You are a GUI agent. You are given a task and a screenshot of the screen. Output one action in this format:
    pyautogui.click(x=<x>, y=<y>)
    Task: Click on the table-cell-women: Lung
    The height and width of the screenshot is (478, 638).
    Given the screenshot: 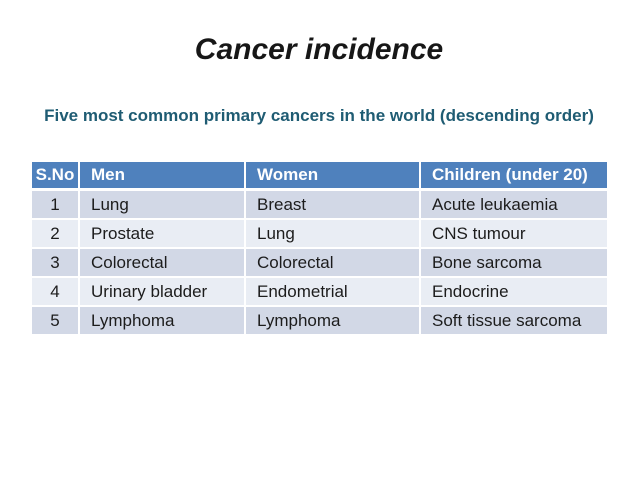 What is the action you would take?
    pyautogui.click(x=332, y=233)
    